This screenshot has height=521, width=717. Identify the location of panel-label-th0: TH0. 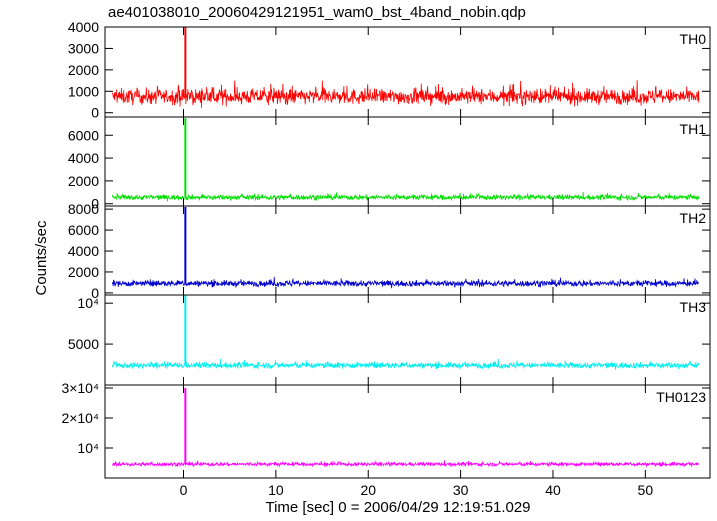
(693, 39).